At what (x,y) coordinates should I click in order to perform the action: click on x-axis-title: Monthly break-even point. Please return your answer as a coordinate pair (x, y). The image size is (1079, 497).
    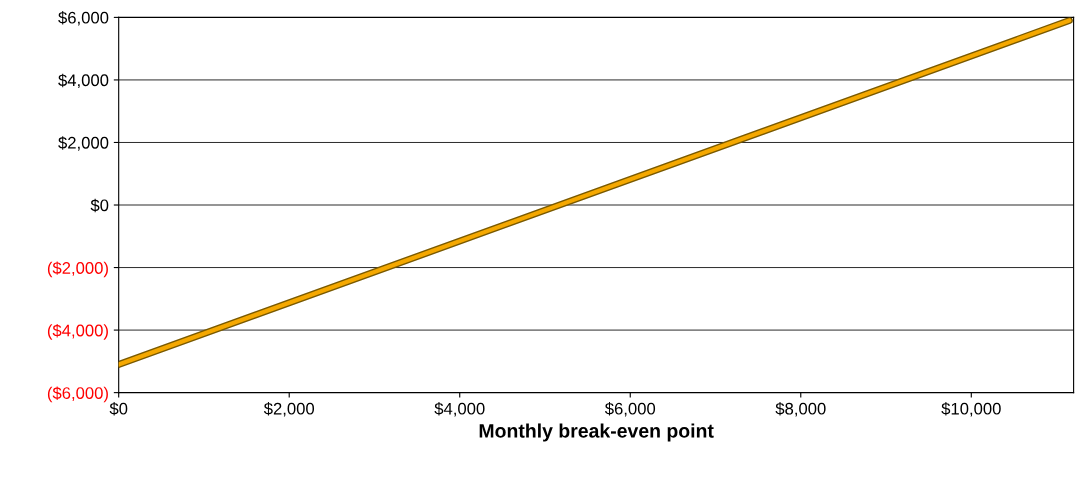
    Looking at the image, I should click on (596, 432).